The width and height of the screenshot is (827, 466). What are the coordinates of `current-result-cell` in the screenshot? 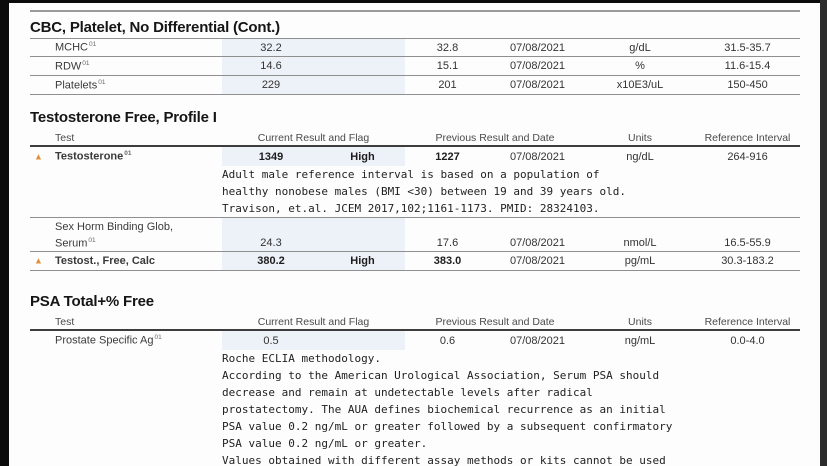 It's located at (271, 226).